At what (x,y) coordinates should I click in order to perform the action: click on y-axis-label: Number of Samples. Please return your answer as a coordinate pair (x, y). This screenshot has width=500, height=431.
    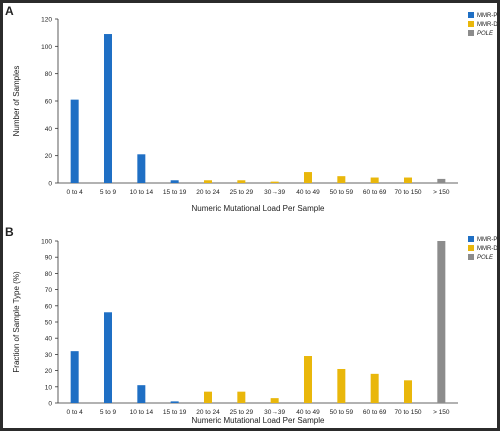
    Looking at the image, I should click on (16, 101).